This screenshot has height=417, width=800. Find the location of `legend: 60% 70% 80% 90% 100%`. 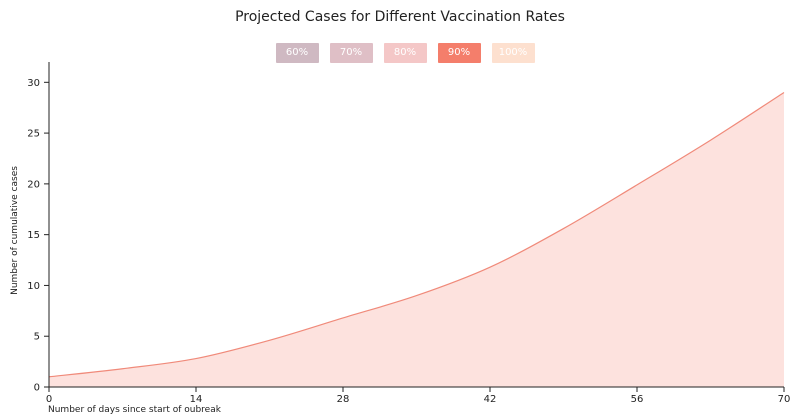

legend: 60% 70% 80% 90% 100% is located at coordinates (400, 53).